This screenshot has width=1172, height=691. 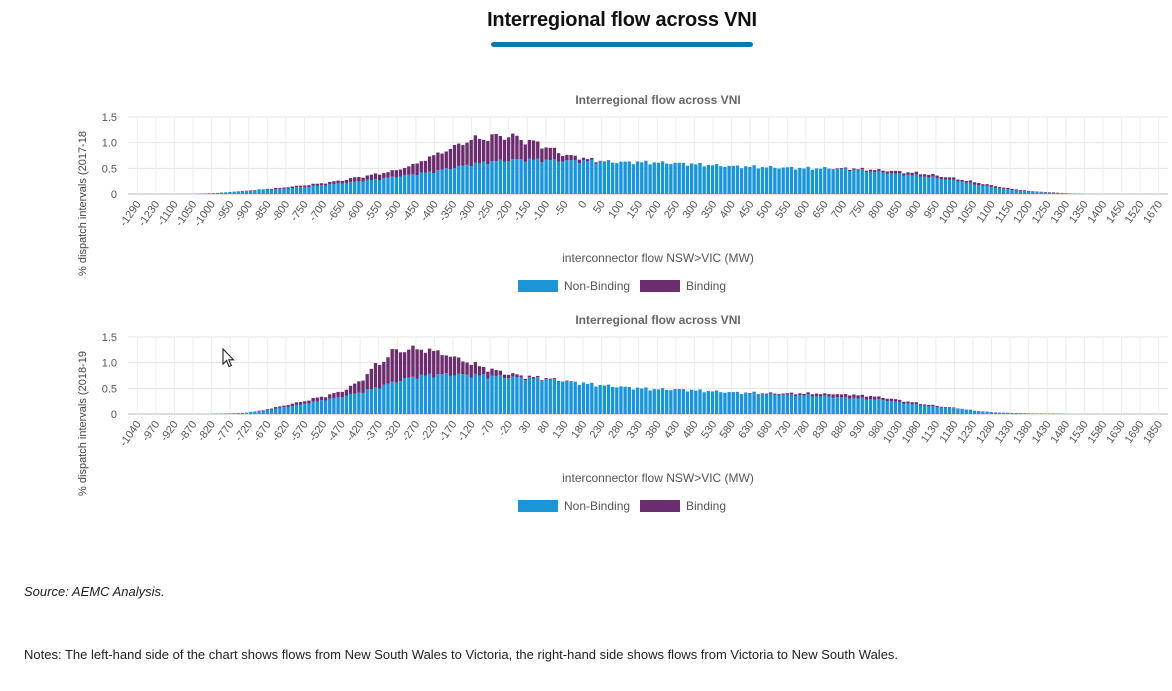 I want to click on y-tick-label: 0, so click(x=114, y=415).